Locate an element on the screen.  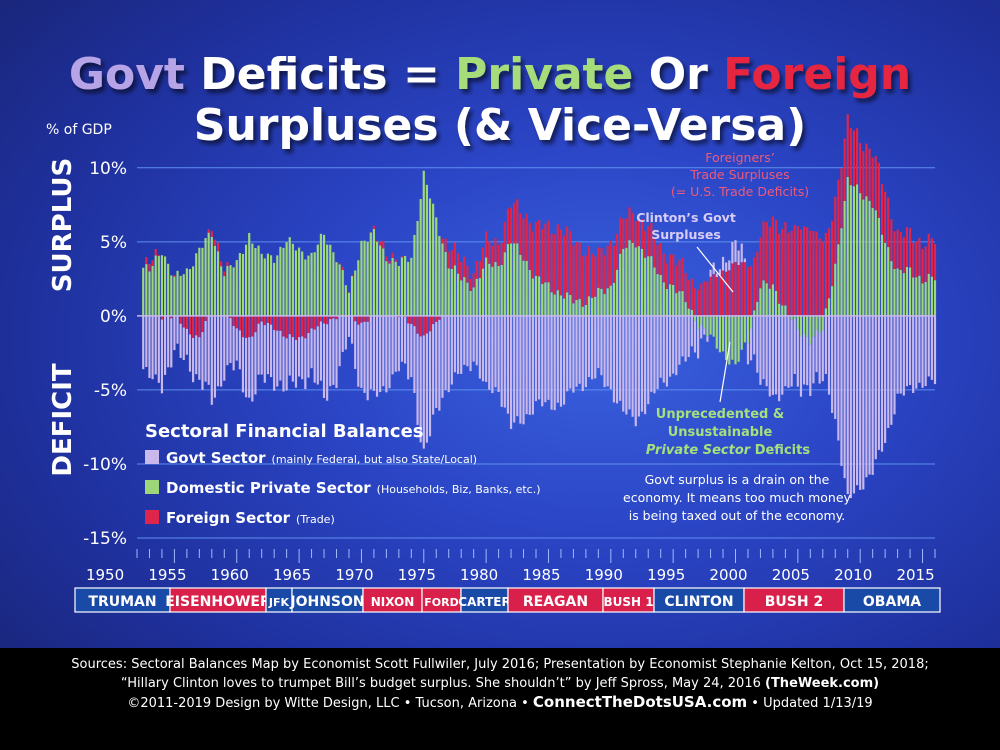
theweek-link: (TheWeek.com) is located at coordinates (822, 683).